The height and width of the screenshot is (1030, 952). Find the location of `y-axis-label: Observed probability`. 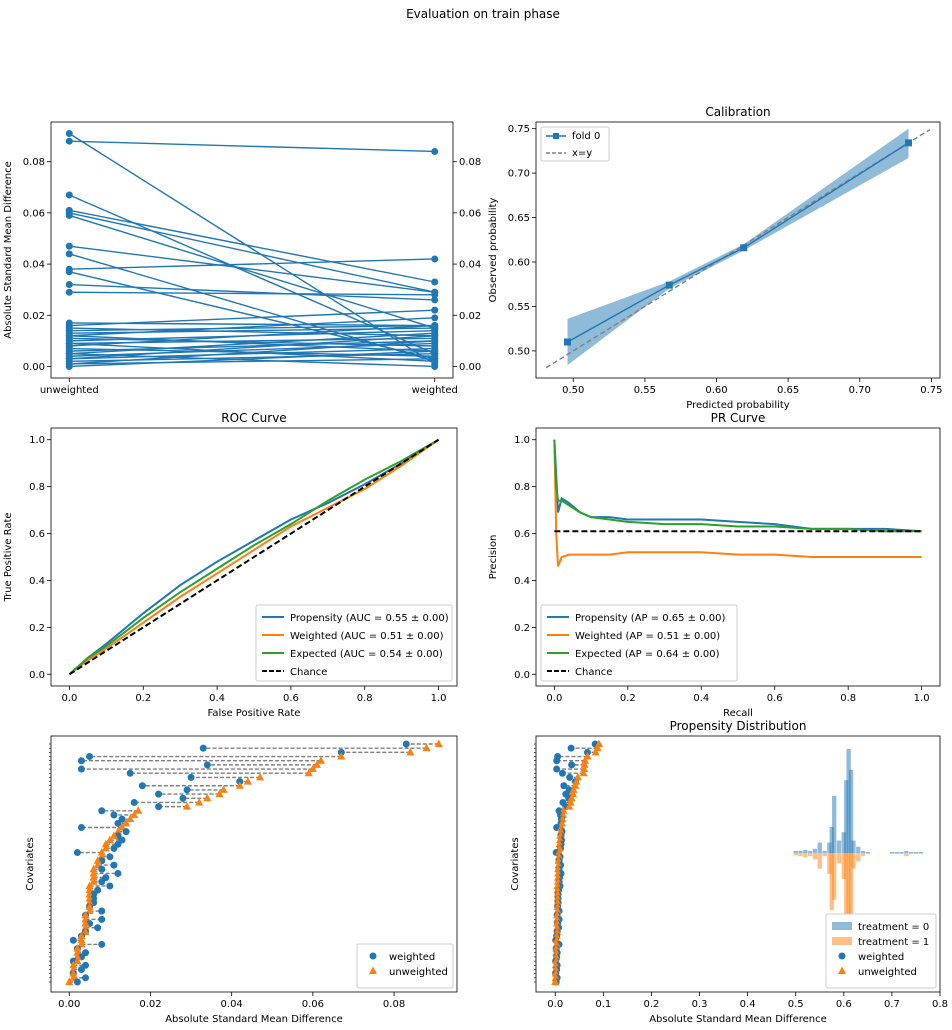

y-axis-label: Observed probability is located at coordinates (493, 250).